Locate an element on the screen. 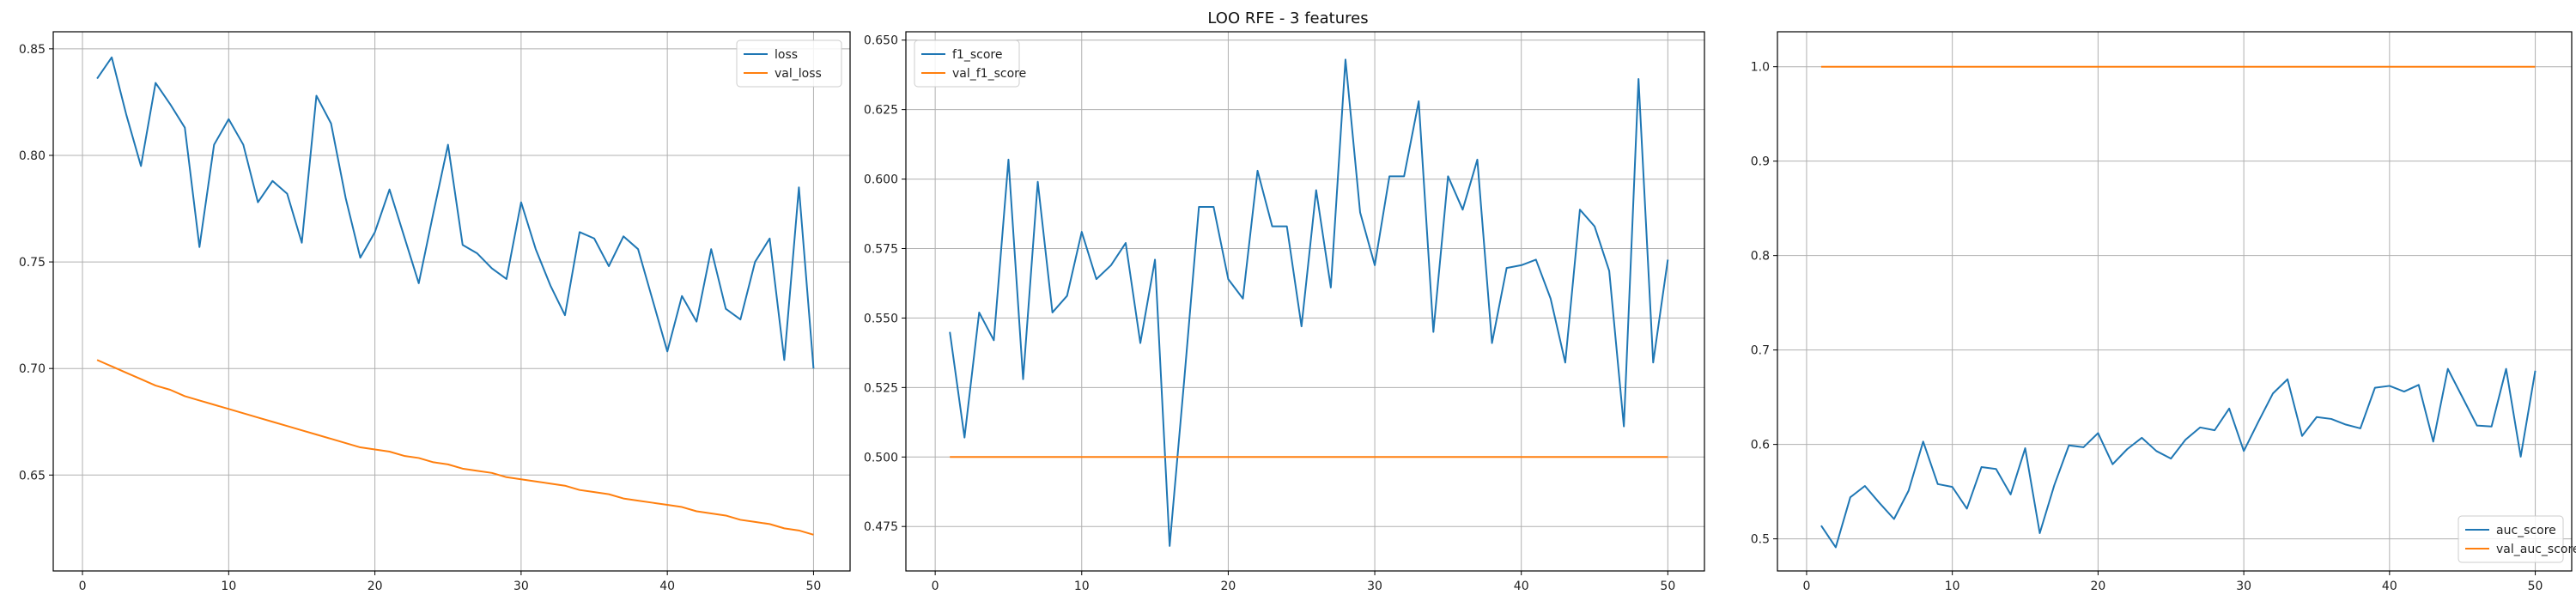 This screenshot has height=601, width=2576. loss-legend: loss val_loss is located at coordinates (789, 64).